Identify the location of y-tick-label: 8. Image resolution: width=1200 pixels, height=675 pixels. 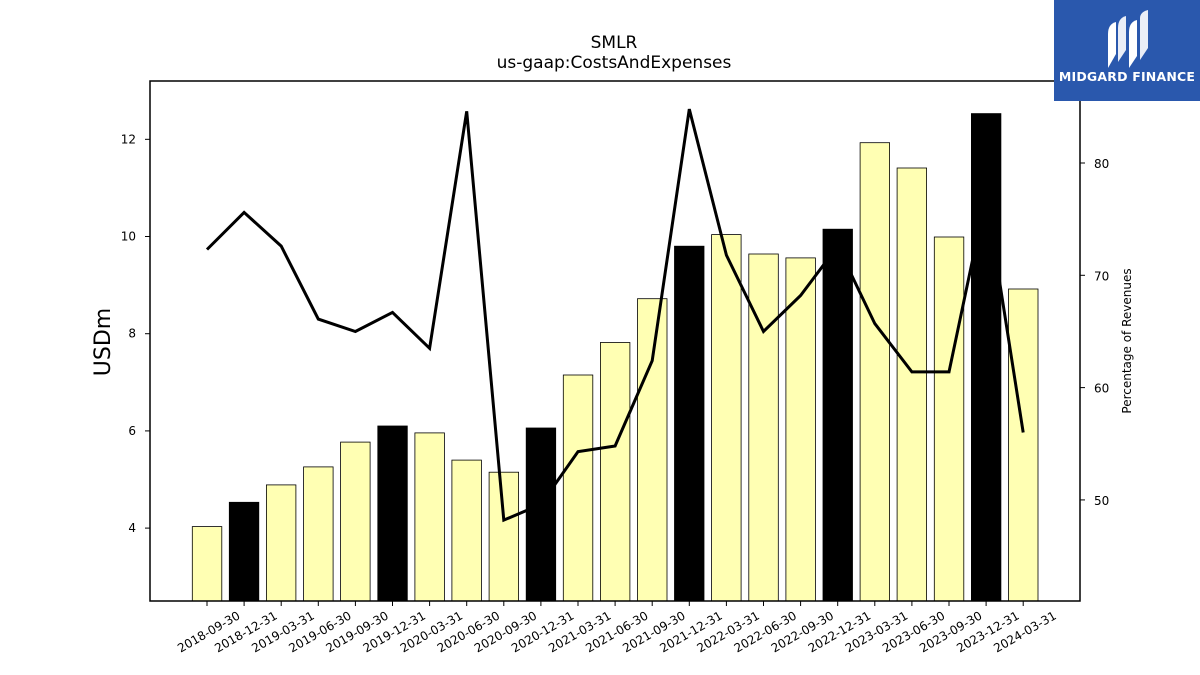
(132, 334).